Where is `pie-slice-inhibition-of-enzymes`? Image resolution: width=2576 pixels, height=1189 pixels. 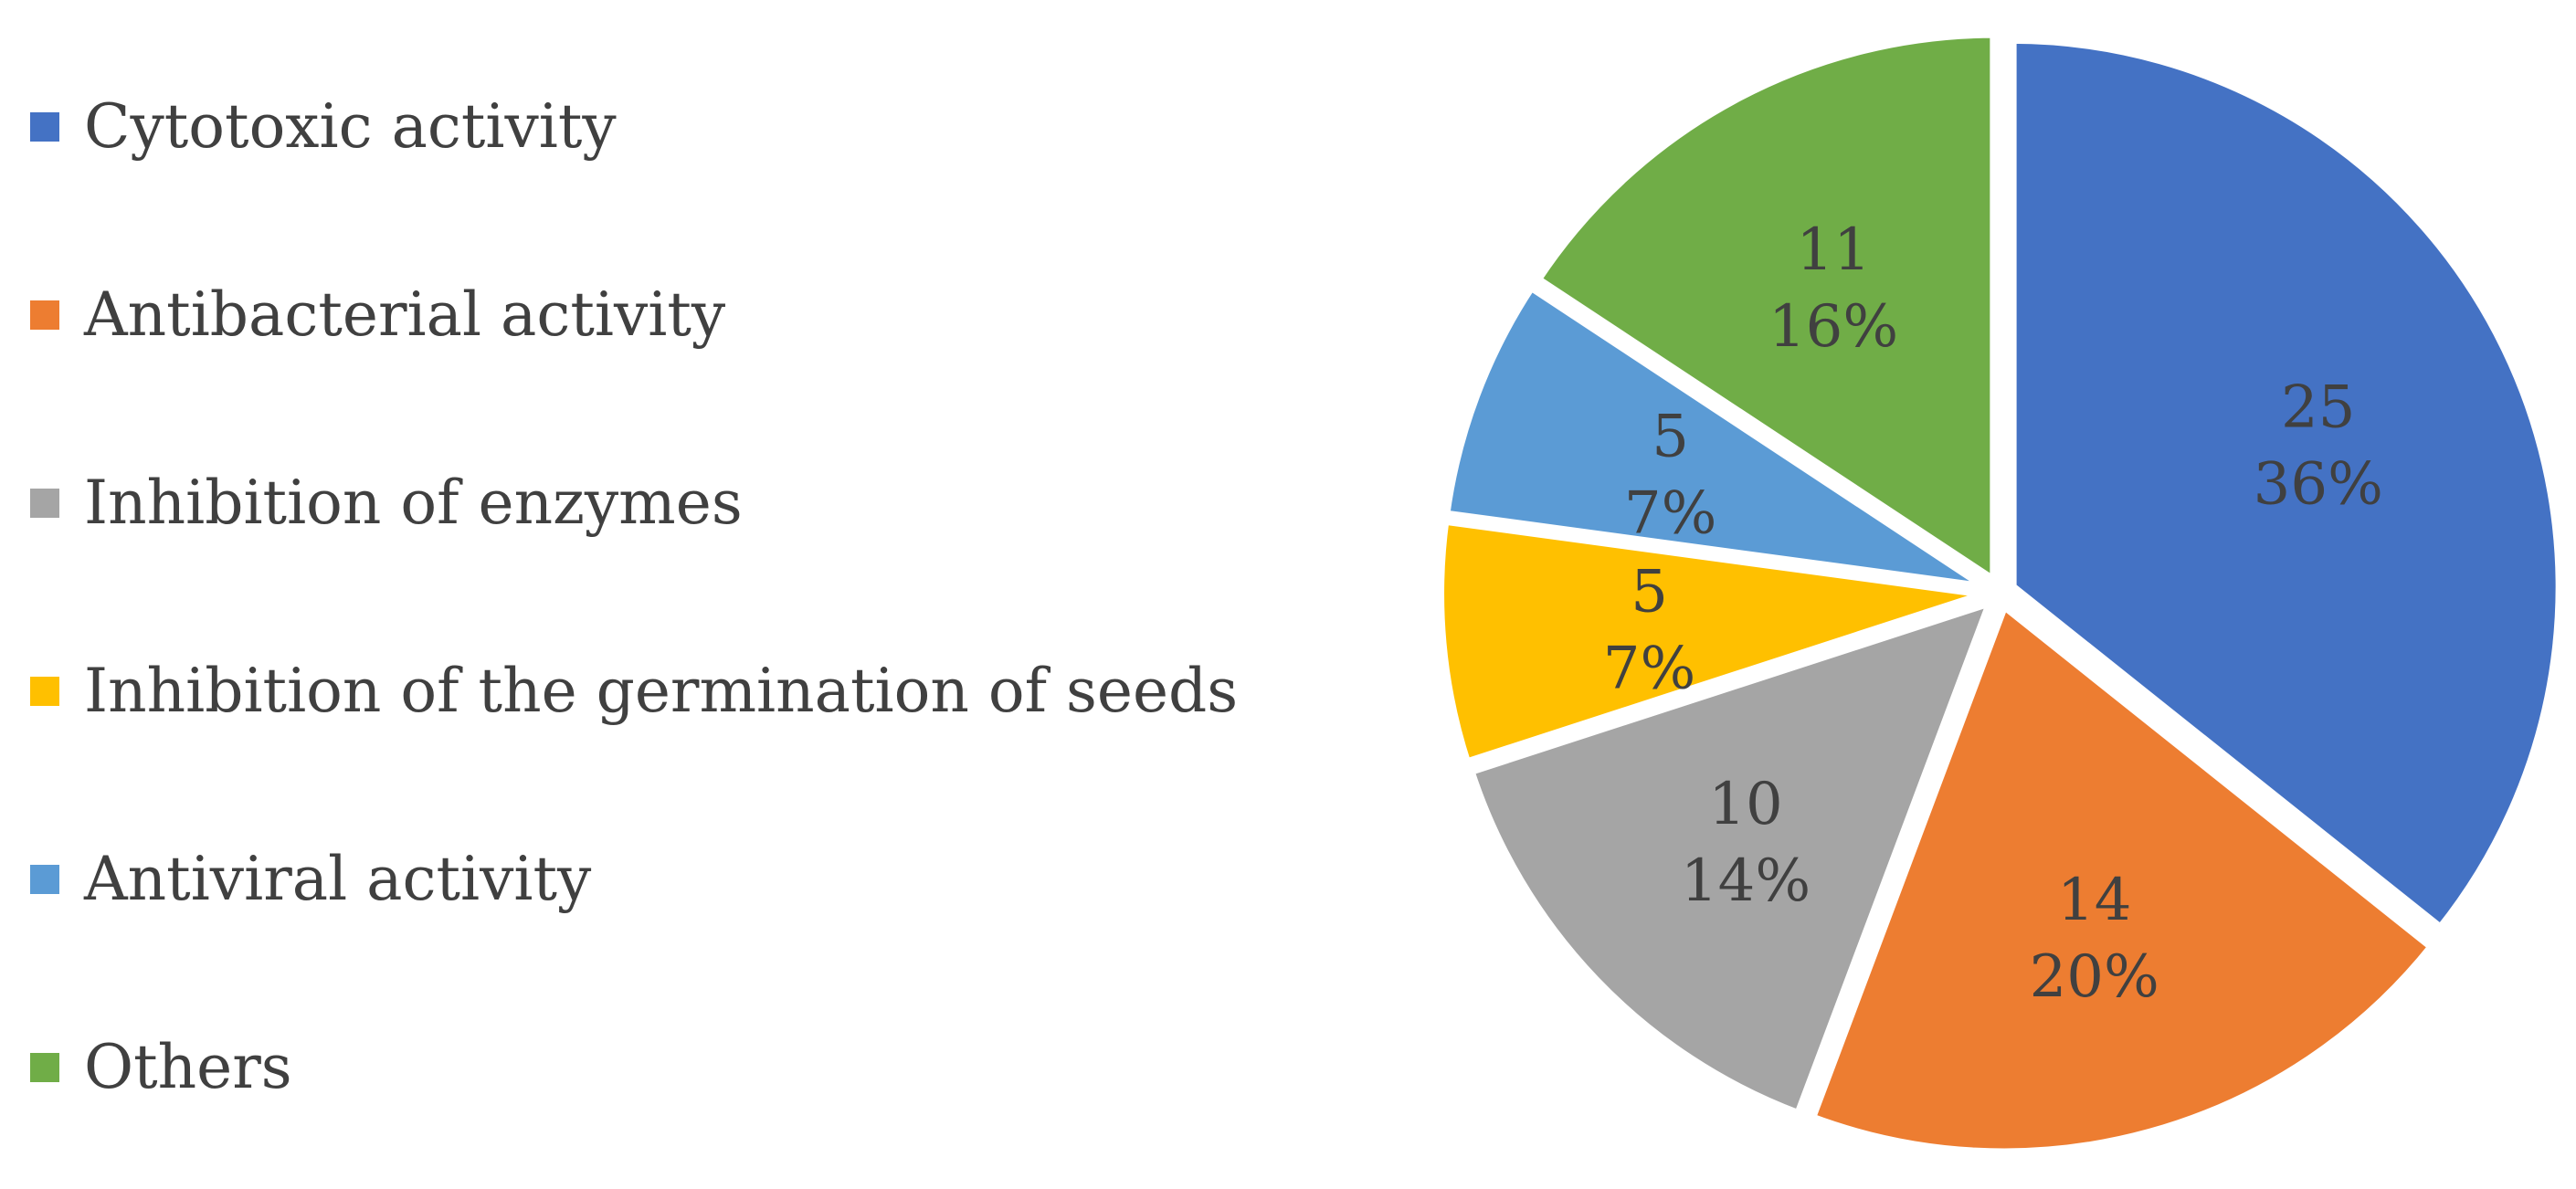 pie-slice-inhibition-of-enzymes is located at coordinates (1731, 857).